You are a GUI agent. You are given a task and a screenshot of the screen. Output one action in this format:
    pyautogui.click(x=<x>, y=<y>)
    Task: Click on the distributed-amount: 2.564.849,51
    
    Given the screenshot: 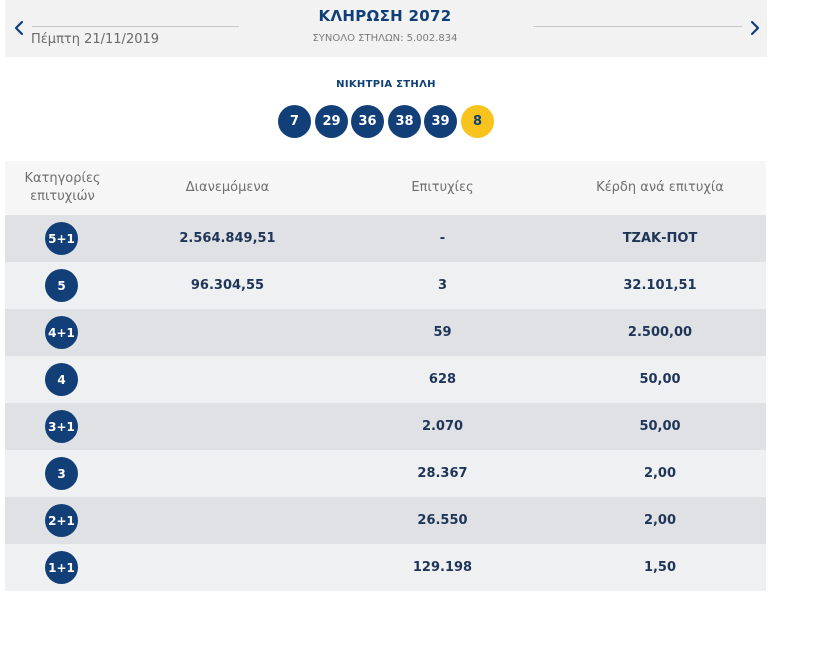 What is the action you would take?
    pyautogui.click(x=227, y=238)
    